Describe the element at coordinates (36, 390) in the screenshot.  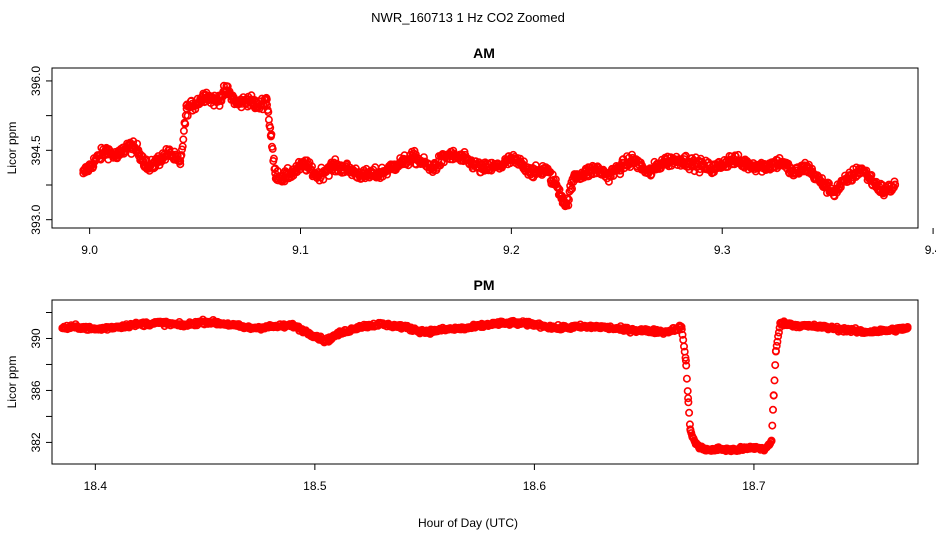
I see `y-tick-label: 386` at that location.